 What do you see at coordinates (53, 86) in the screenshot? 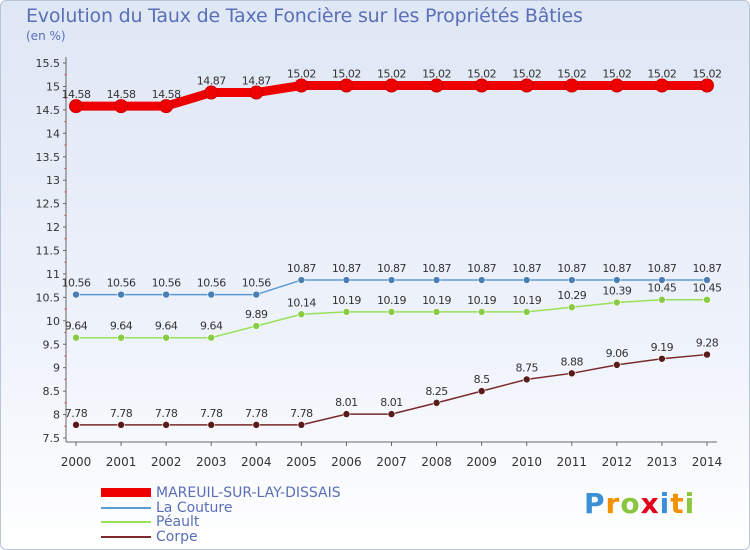
I see `y-tick-label: 15` at bounding box center [53, 86].